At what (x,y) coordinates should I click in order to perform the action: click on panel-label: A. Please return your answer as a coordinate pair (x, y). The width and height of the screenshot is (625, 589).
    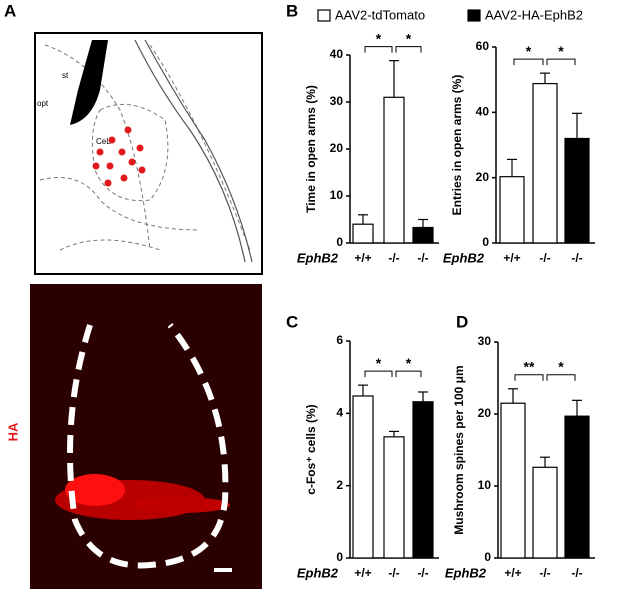
    Looking at the image, I should click on (10, 10).